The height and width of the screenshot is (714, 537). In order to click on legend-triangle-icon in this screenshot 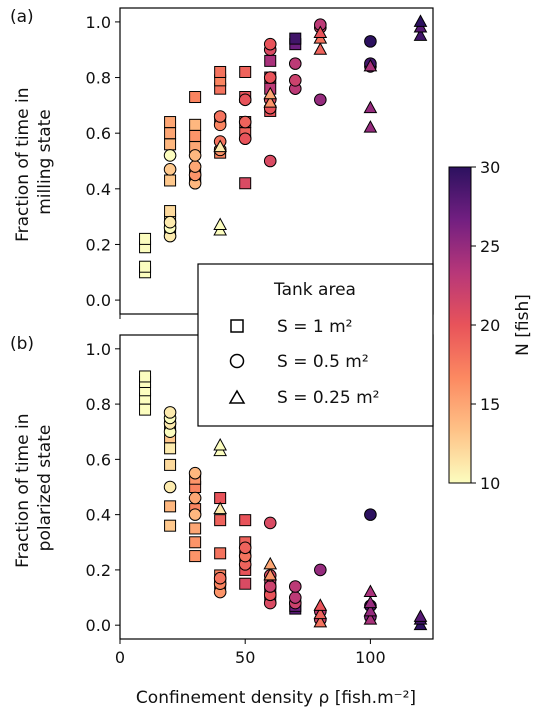, I will do `click(237, 396)`.